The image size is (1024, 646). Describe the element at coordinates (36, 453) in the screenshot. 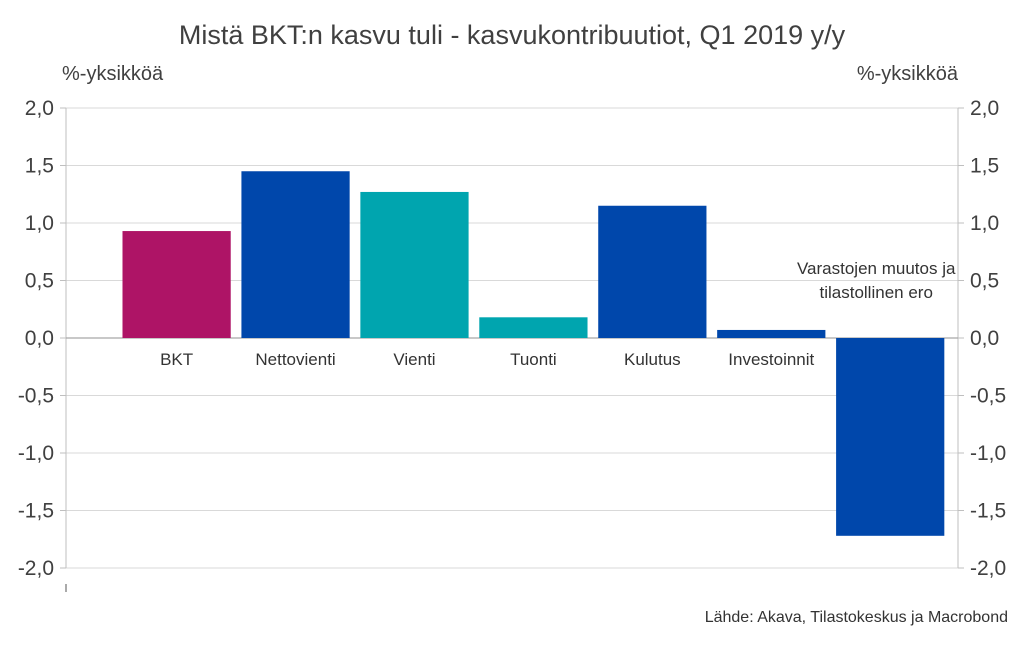

I see `left-tick-label: -1,0` at that location.